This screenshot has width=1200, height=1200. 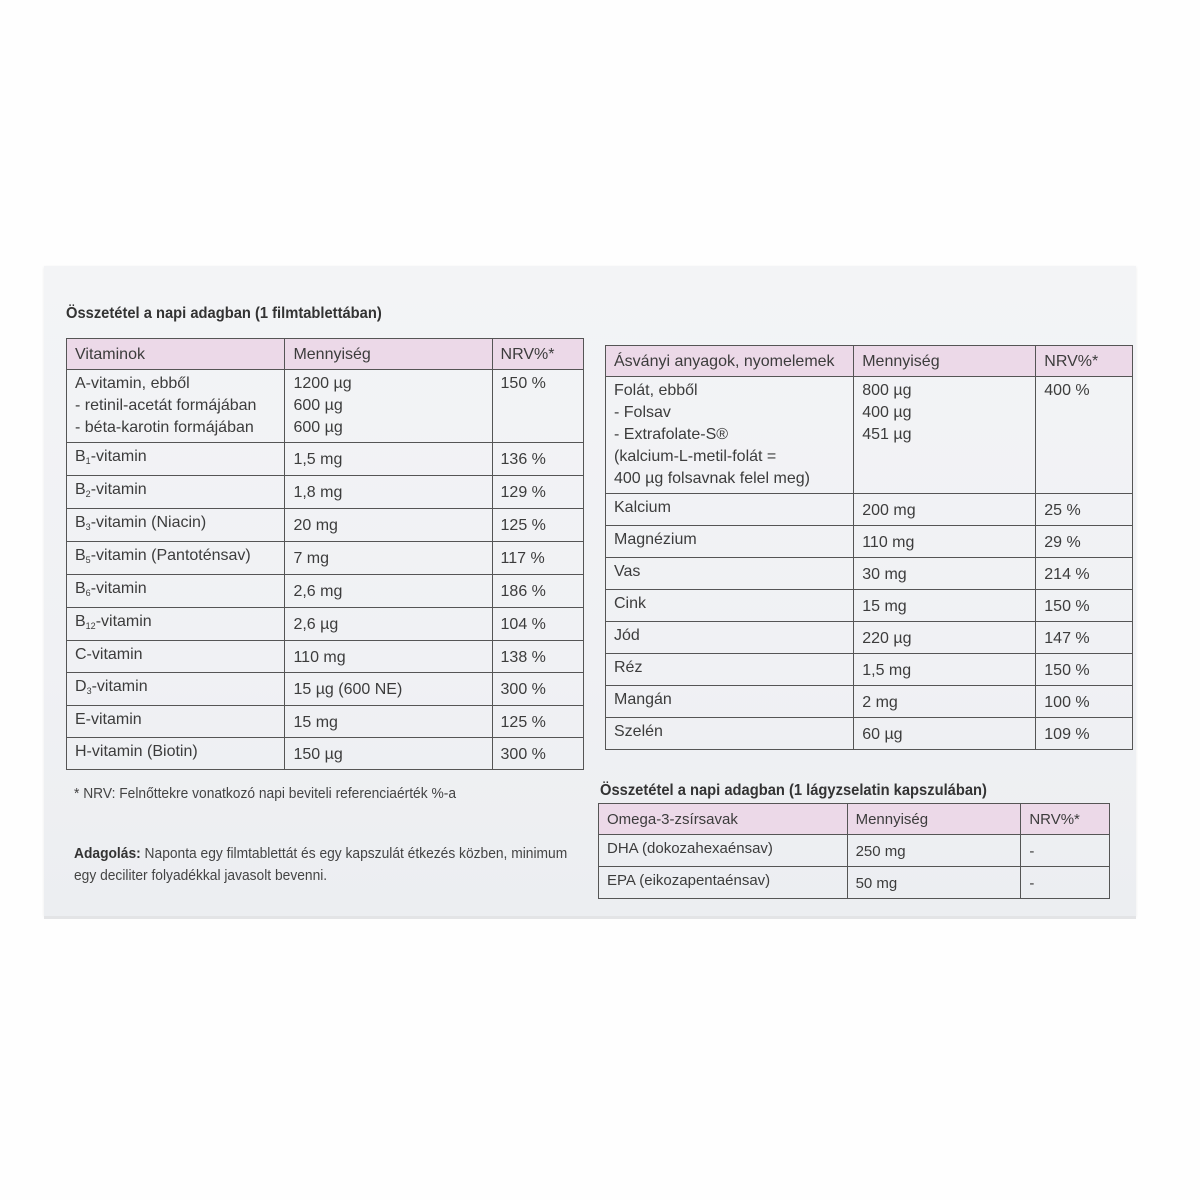 What do you see at coordinates (945, 669) in the screenshot?
I see `amount-cell: 1,5 mg` at bounding box center [945, 669].